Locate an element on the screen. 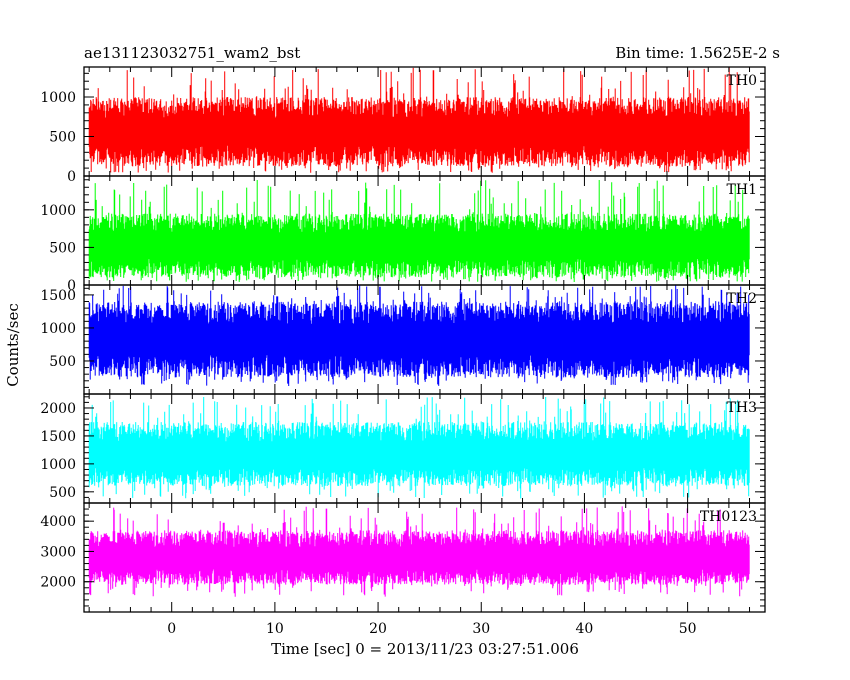  series-th2 is located at coordinates (419, 335).